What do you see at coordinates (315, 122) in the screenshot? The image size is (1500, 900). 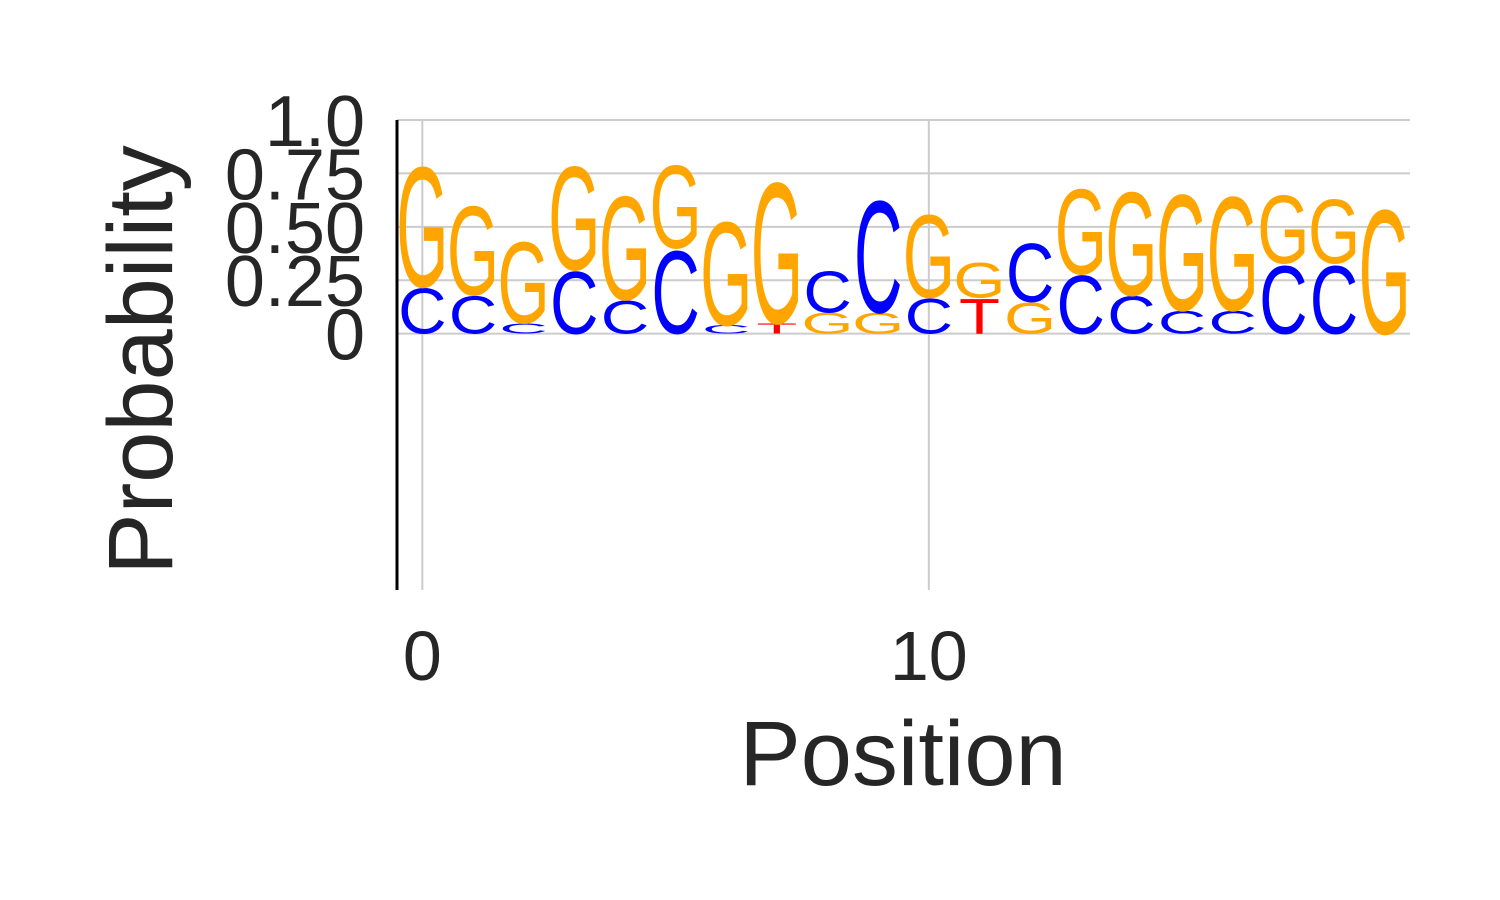 I see `y-tick-label: 1.0` at bounding box center [315, 122].